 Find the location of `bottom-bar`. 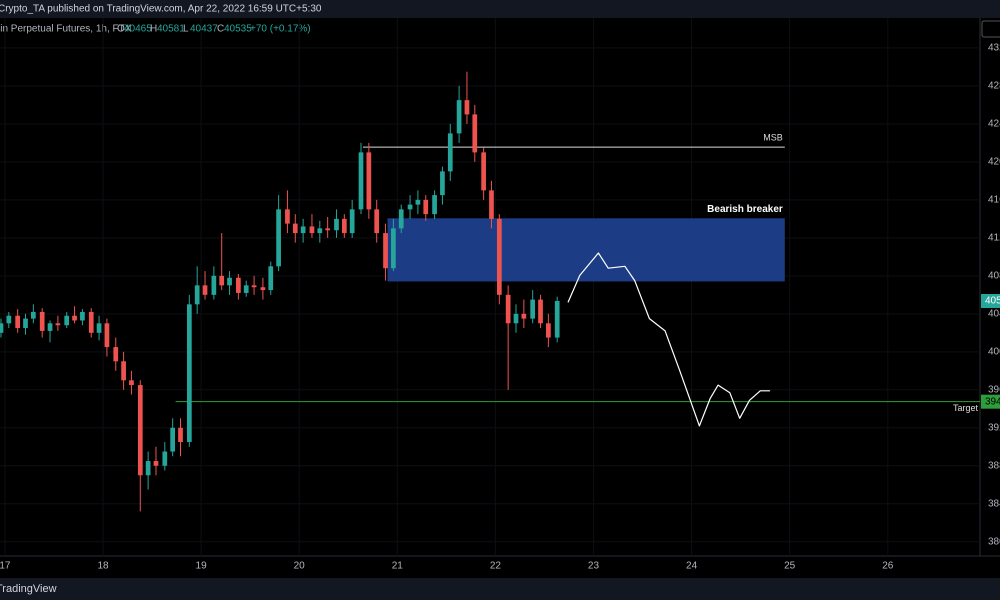

bottom-bar is located at coordinates (500, 589).